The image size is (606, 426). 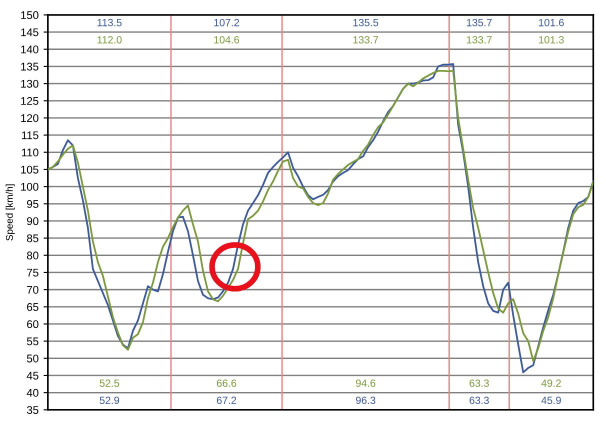 I want to click on annotation: 52.5, so click(x=110, y=383).